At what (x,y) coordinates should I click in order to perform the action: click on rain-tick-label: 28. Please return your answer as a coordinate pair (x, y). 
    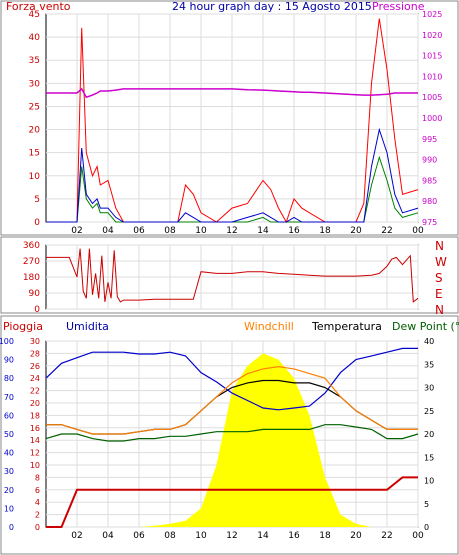
    Looking at the image, I should click on (35, 353).